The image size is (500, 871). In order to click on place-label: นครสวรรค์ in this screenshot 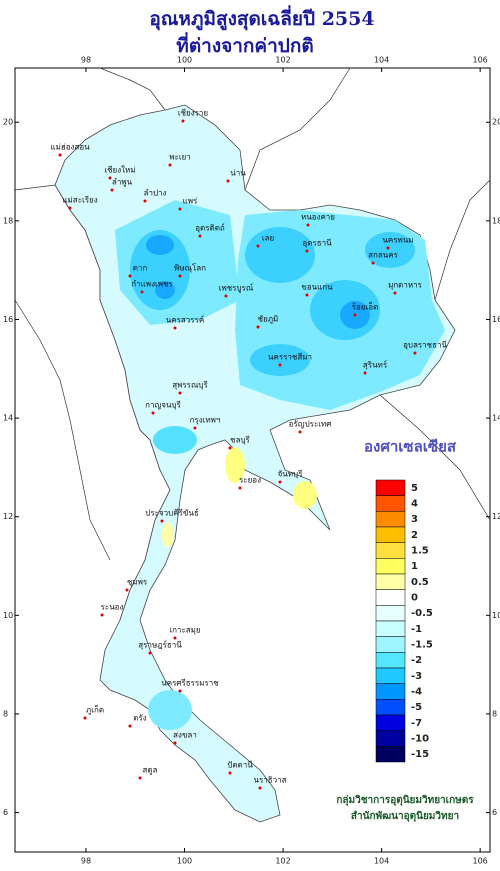, I will do `click(185, 320)`.